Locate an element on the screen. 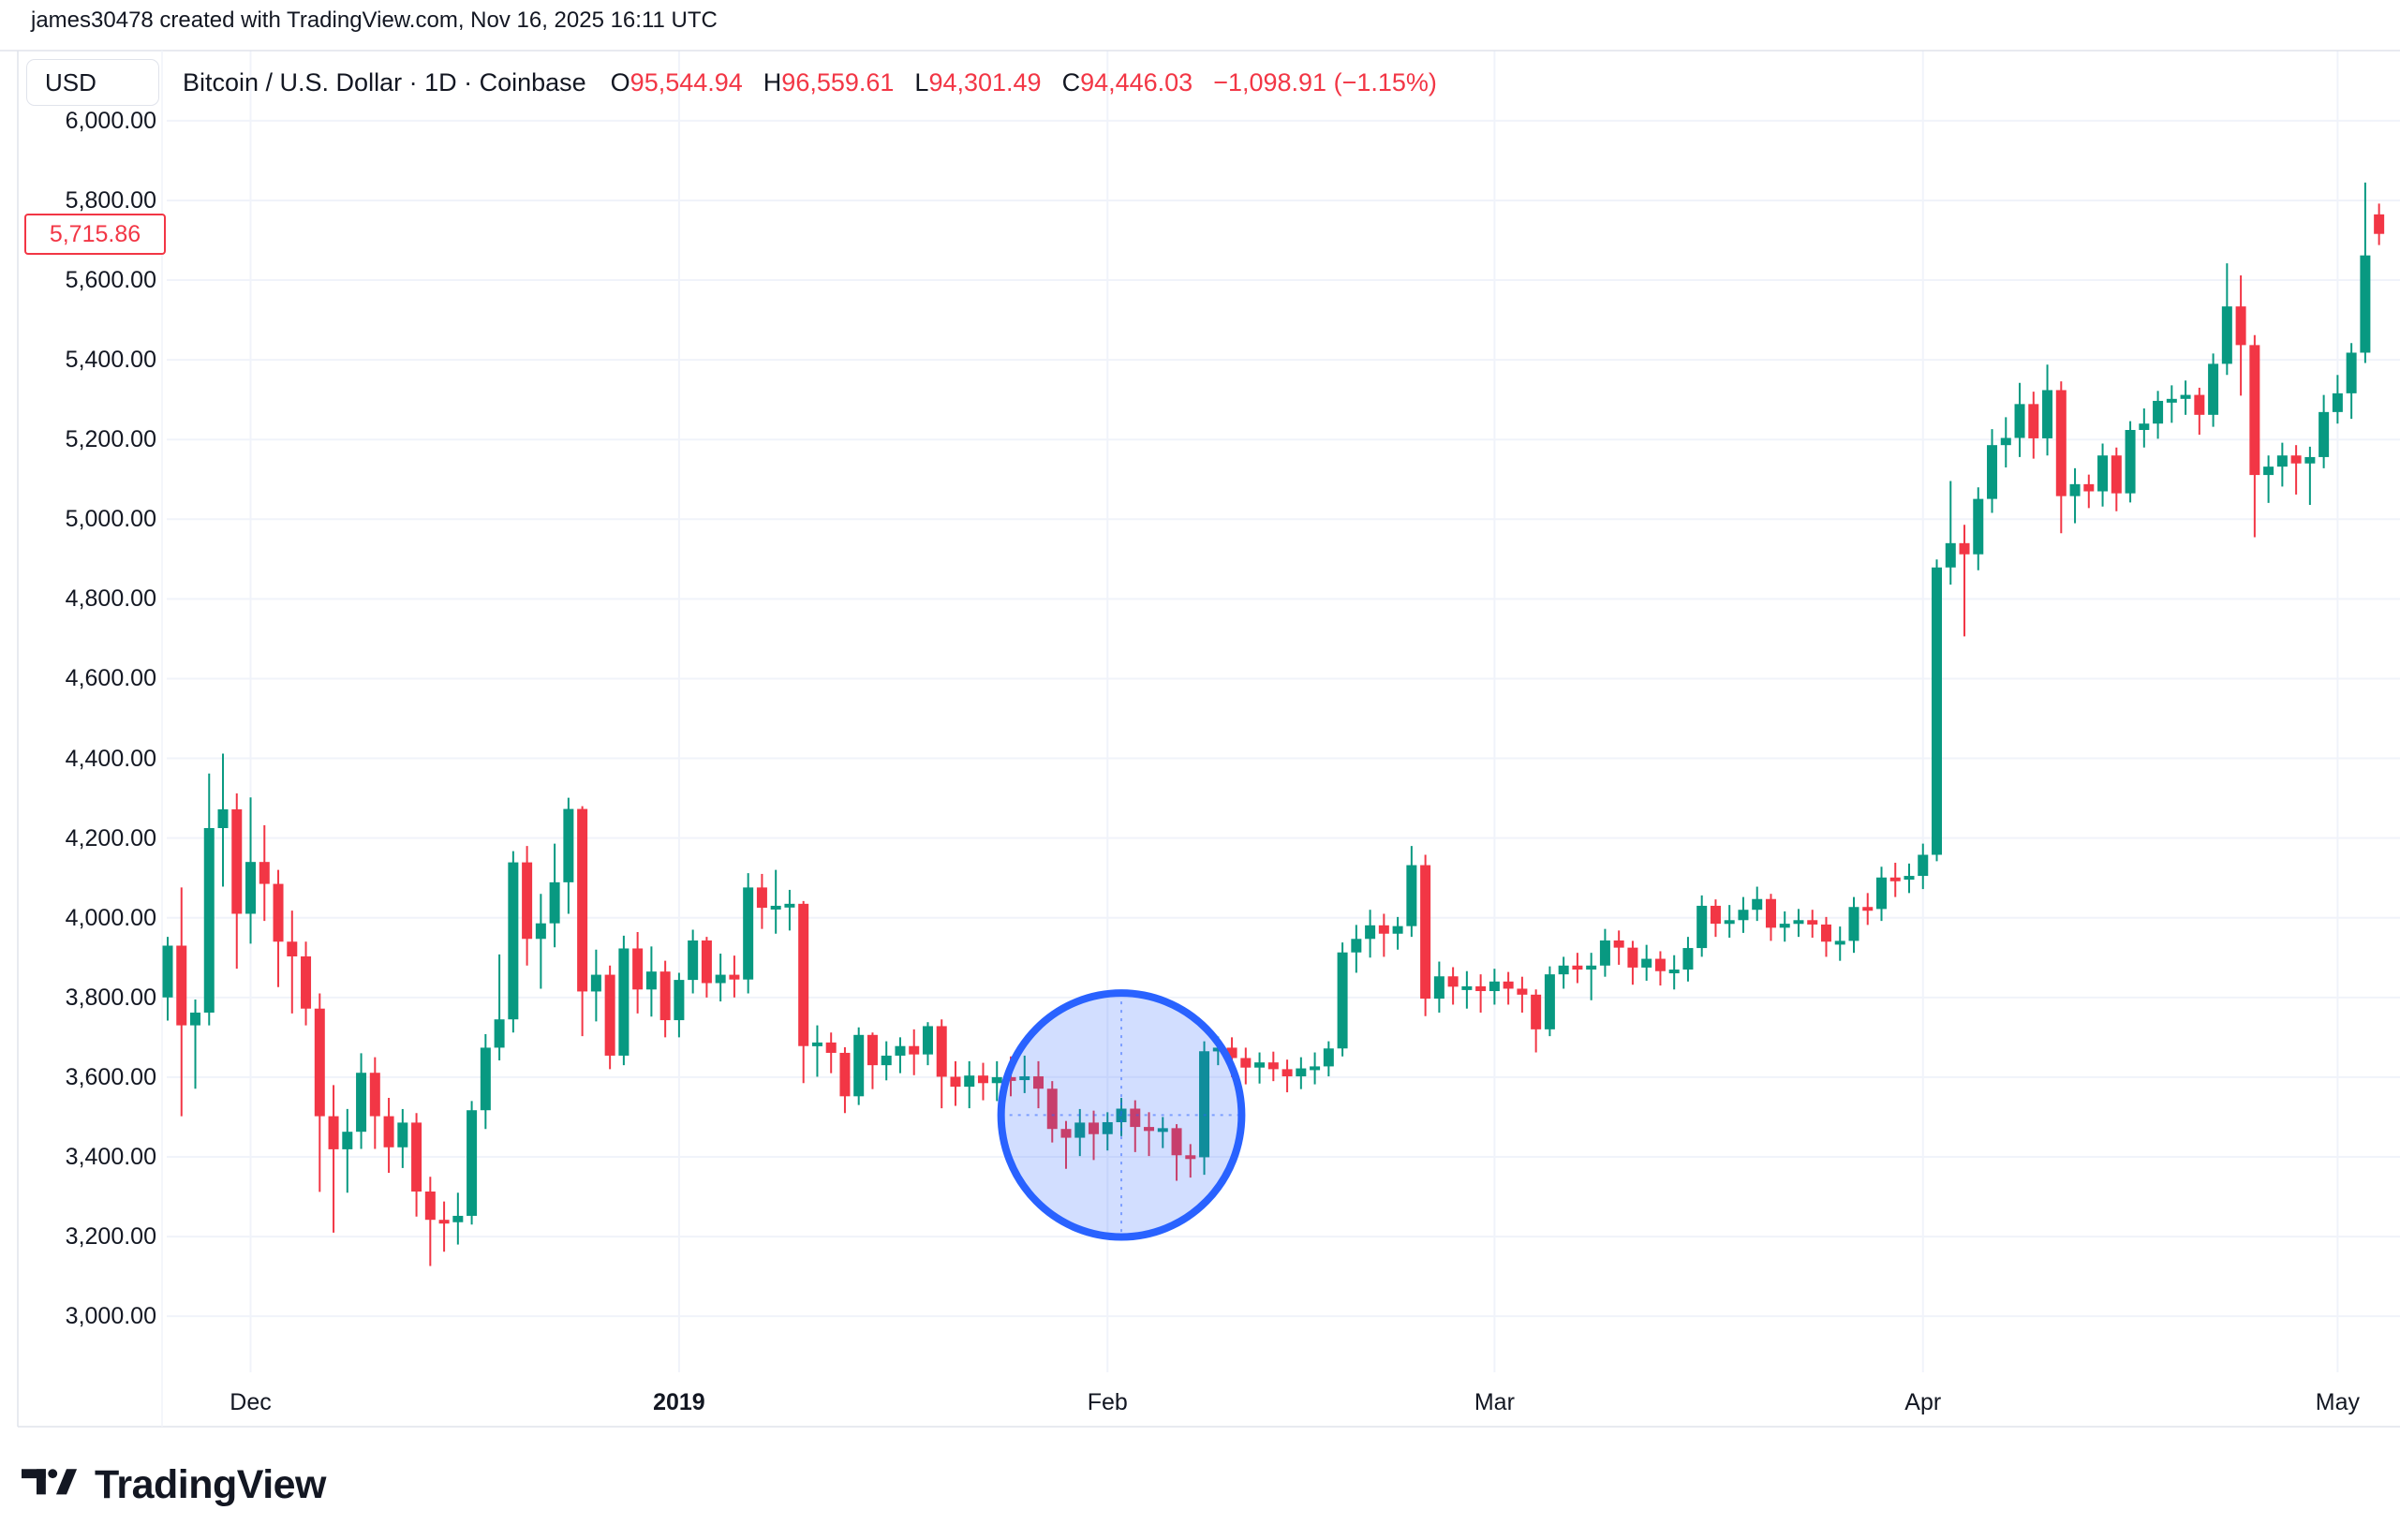  price-axis-label: 4,800.00 is located at coordinates (110, 599).